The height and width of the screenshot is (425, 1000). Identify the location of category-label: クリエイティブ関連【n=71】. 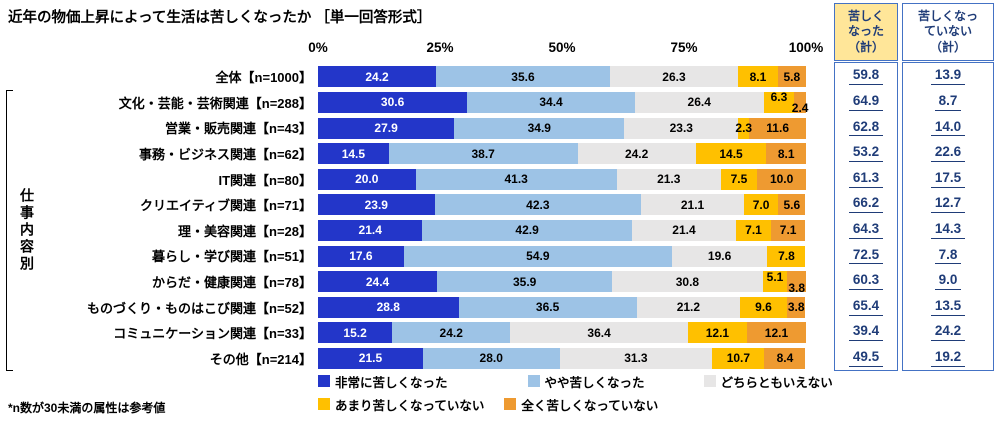
(226, 206).